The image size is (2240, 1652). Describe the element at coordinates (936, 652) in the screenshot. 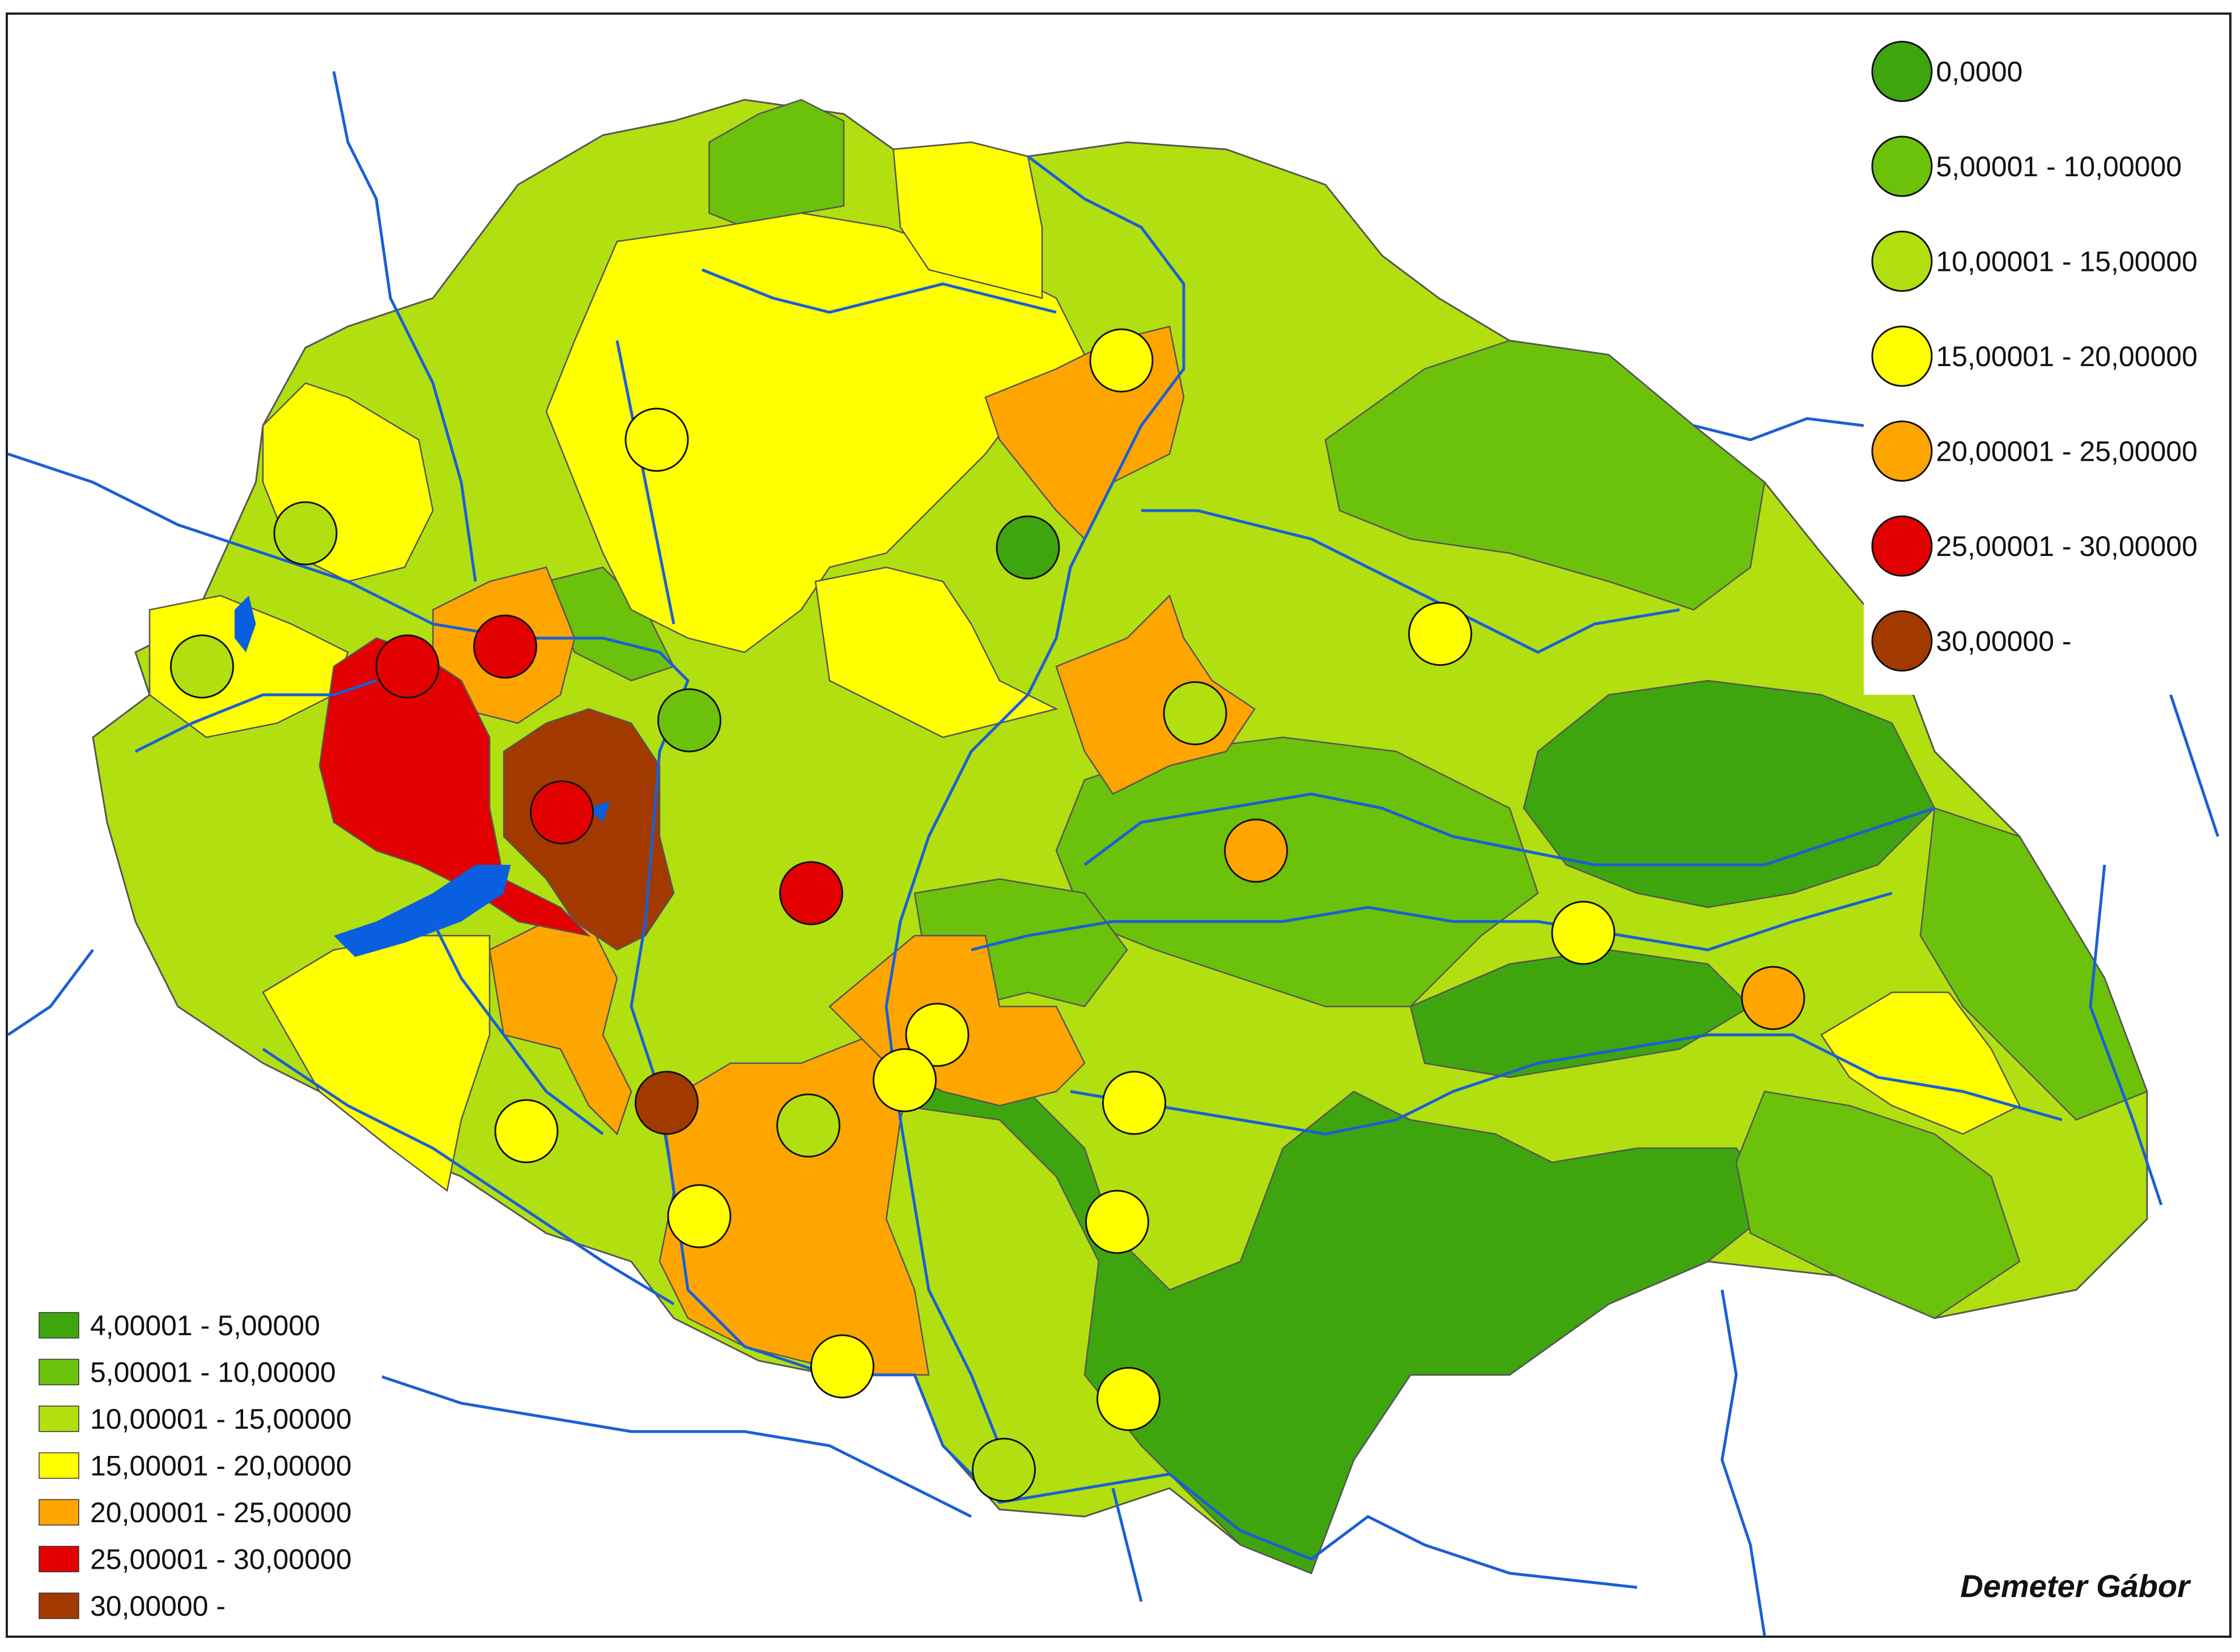

I see `region-yellow-mid` at that location.